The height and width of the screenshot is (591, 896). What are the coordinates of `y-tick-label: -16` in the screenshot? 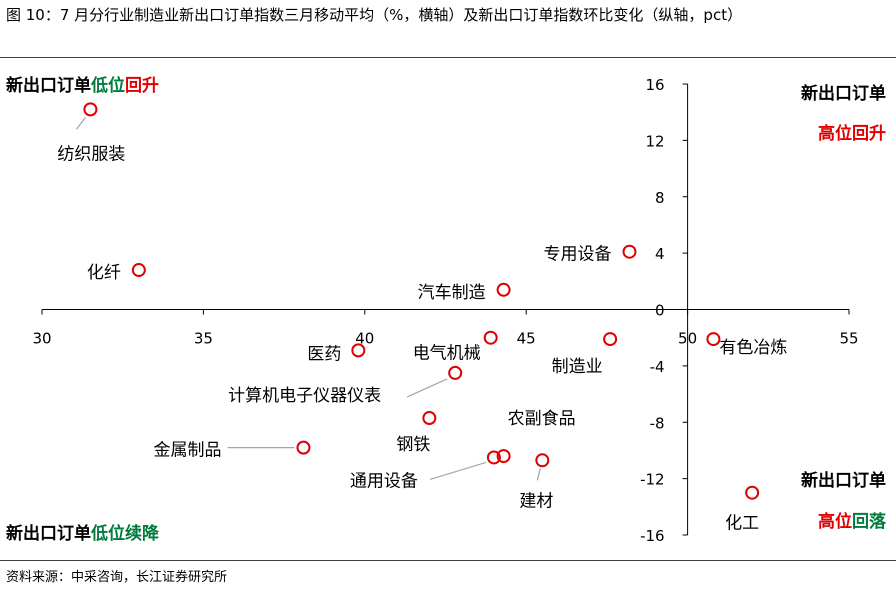 It's located at (652, 536).